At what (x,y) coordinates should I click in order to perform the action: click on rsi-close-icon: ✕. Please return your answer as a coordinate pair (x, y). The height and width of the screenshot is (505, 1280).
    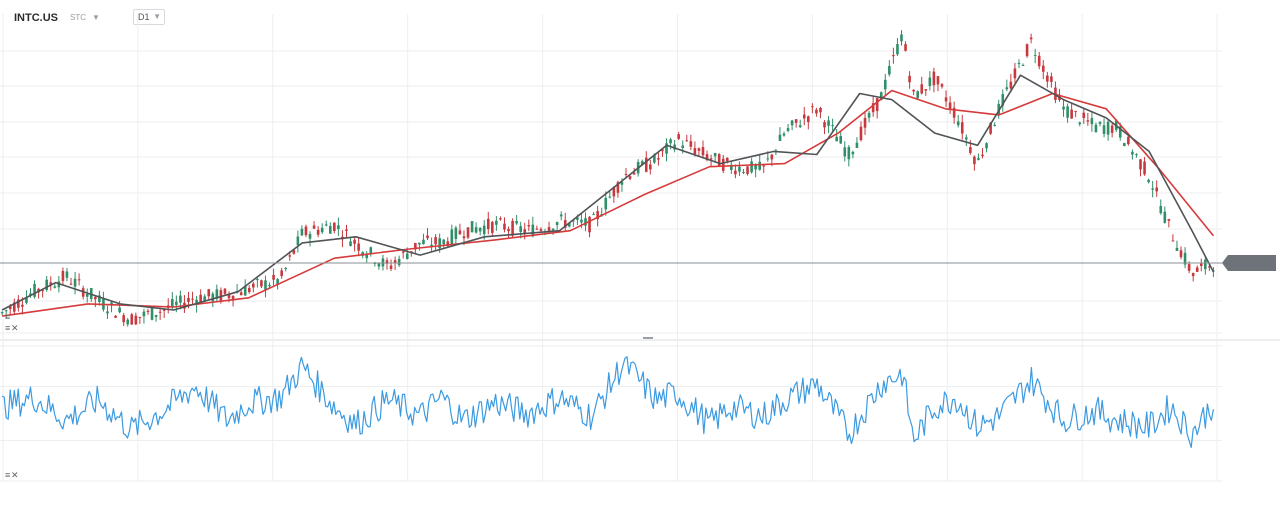
    Looking at the image, I should click on (15, 475).